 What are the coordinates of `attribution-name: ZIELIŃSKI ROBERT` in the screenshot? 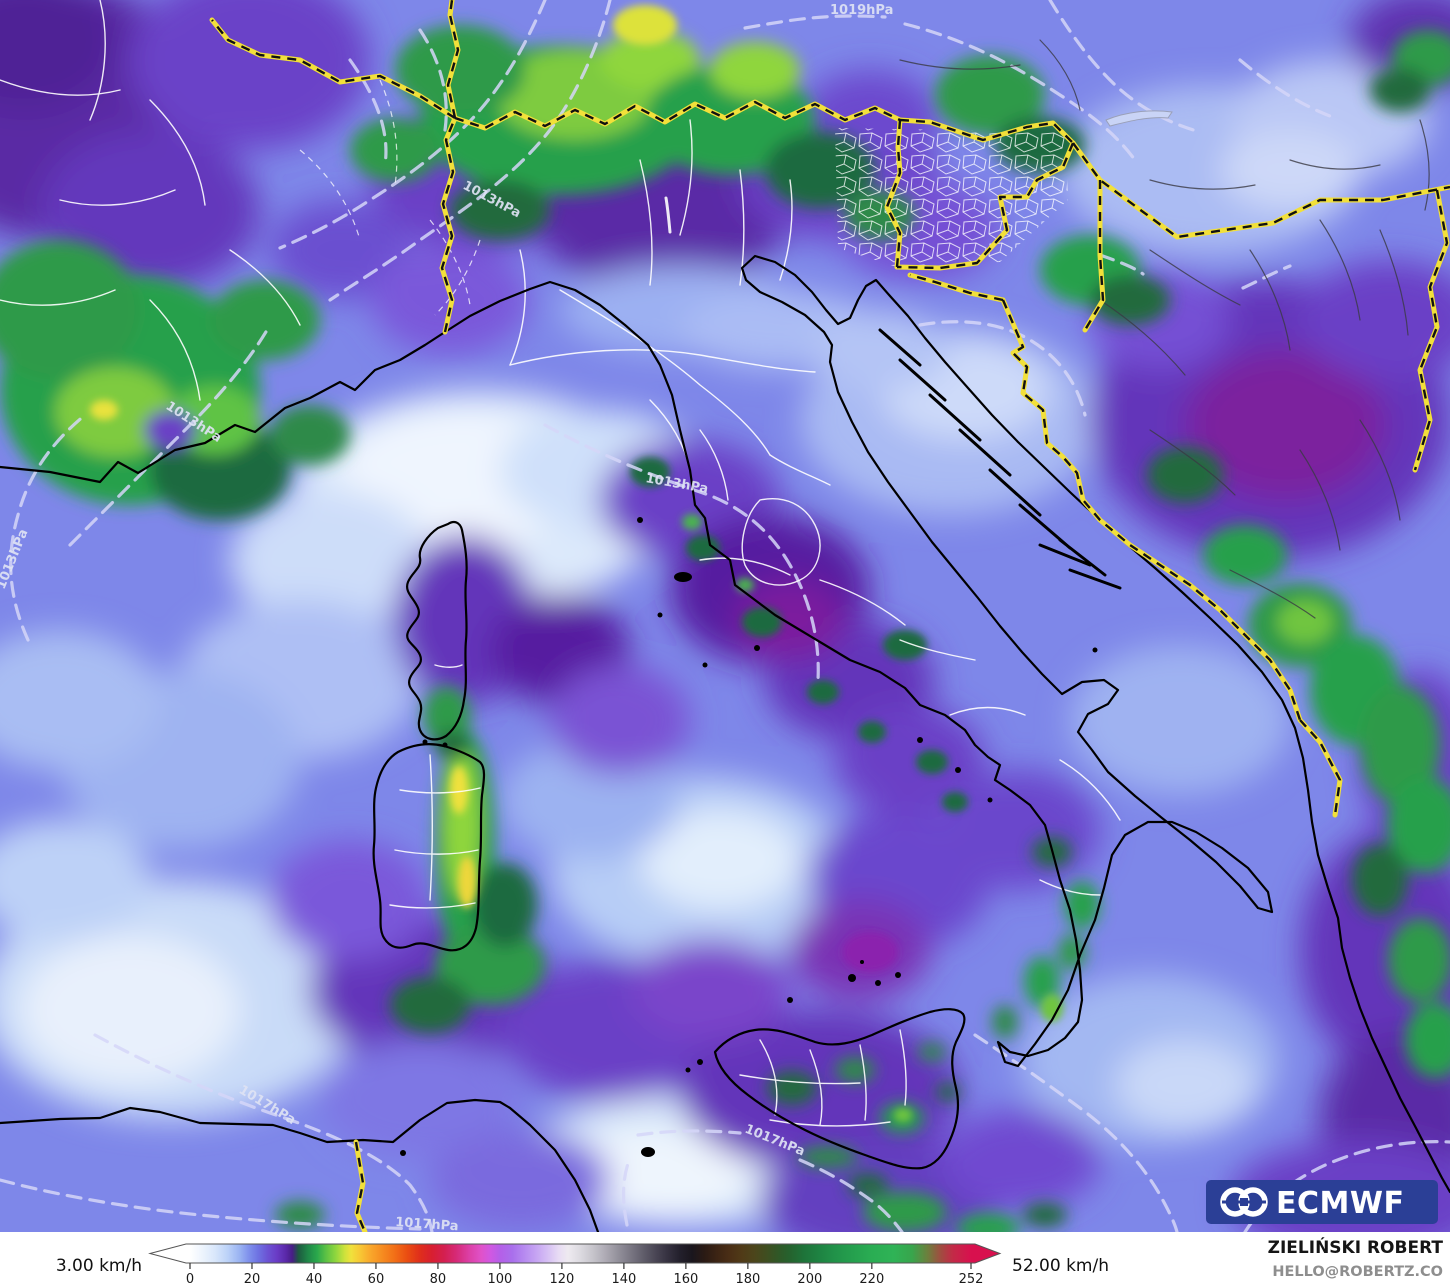 It's located at (1356, 1247).